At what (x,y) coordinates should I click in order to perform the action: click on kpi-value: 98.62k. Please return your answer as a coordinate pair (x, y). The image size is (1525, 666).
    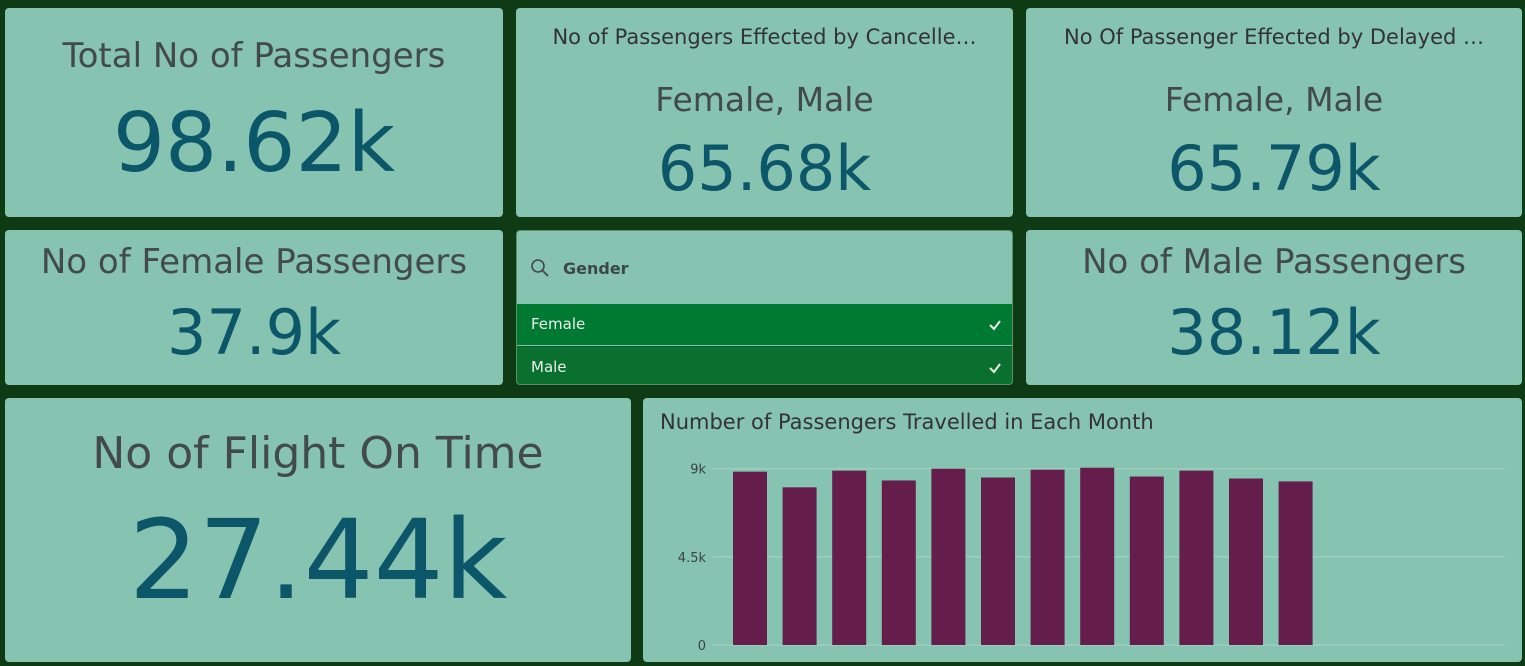
    Looking at the image, I should click on (254, 143).